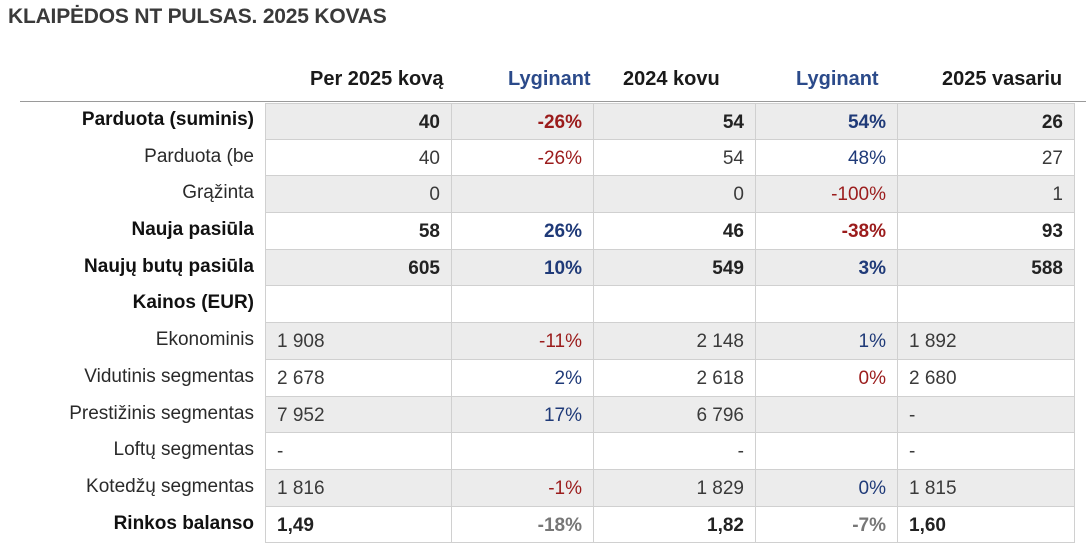 This screenshot has width=1086, height=554. Describe the element at coordinates (522, 488) in the screenshot. I see `table-cell: -1%` at that location.